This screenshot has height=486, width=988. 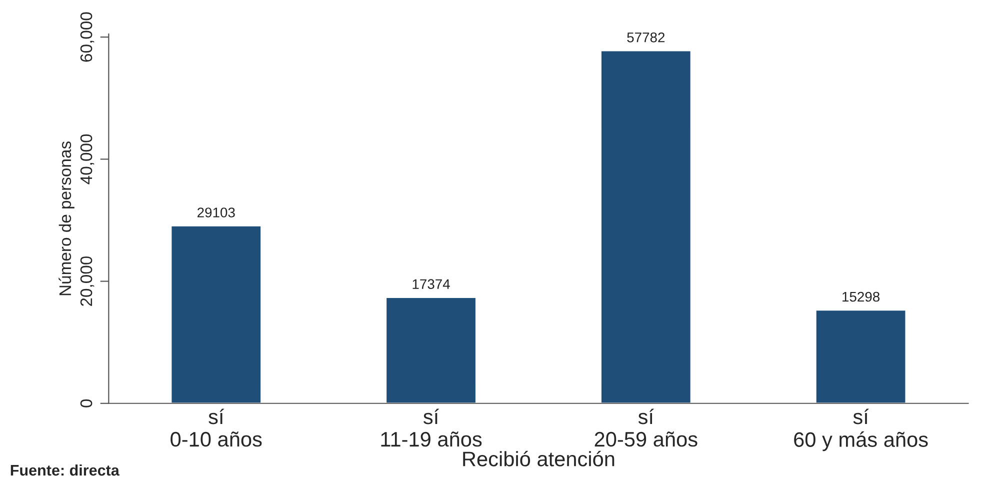 I want to click on x-tick-label: sí 0-10 años, so click(x=216, y=427).